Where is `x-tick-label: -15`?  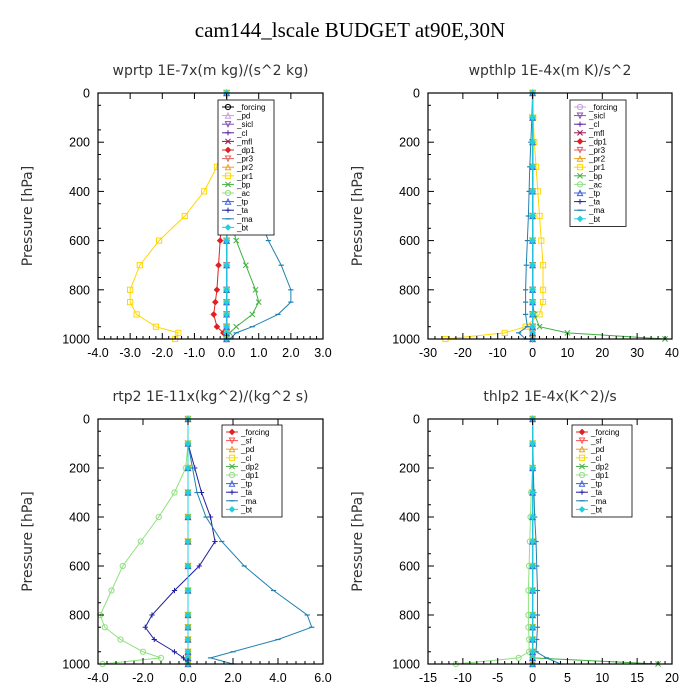
x-tick-label: -15 is located at coordinates (428, 678).